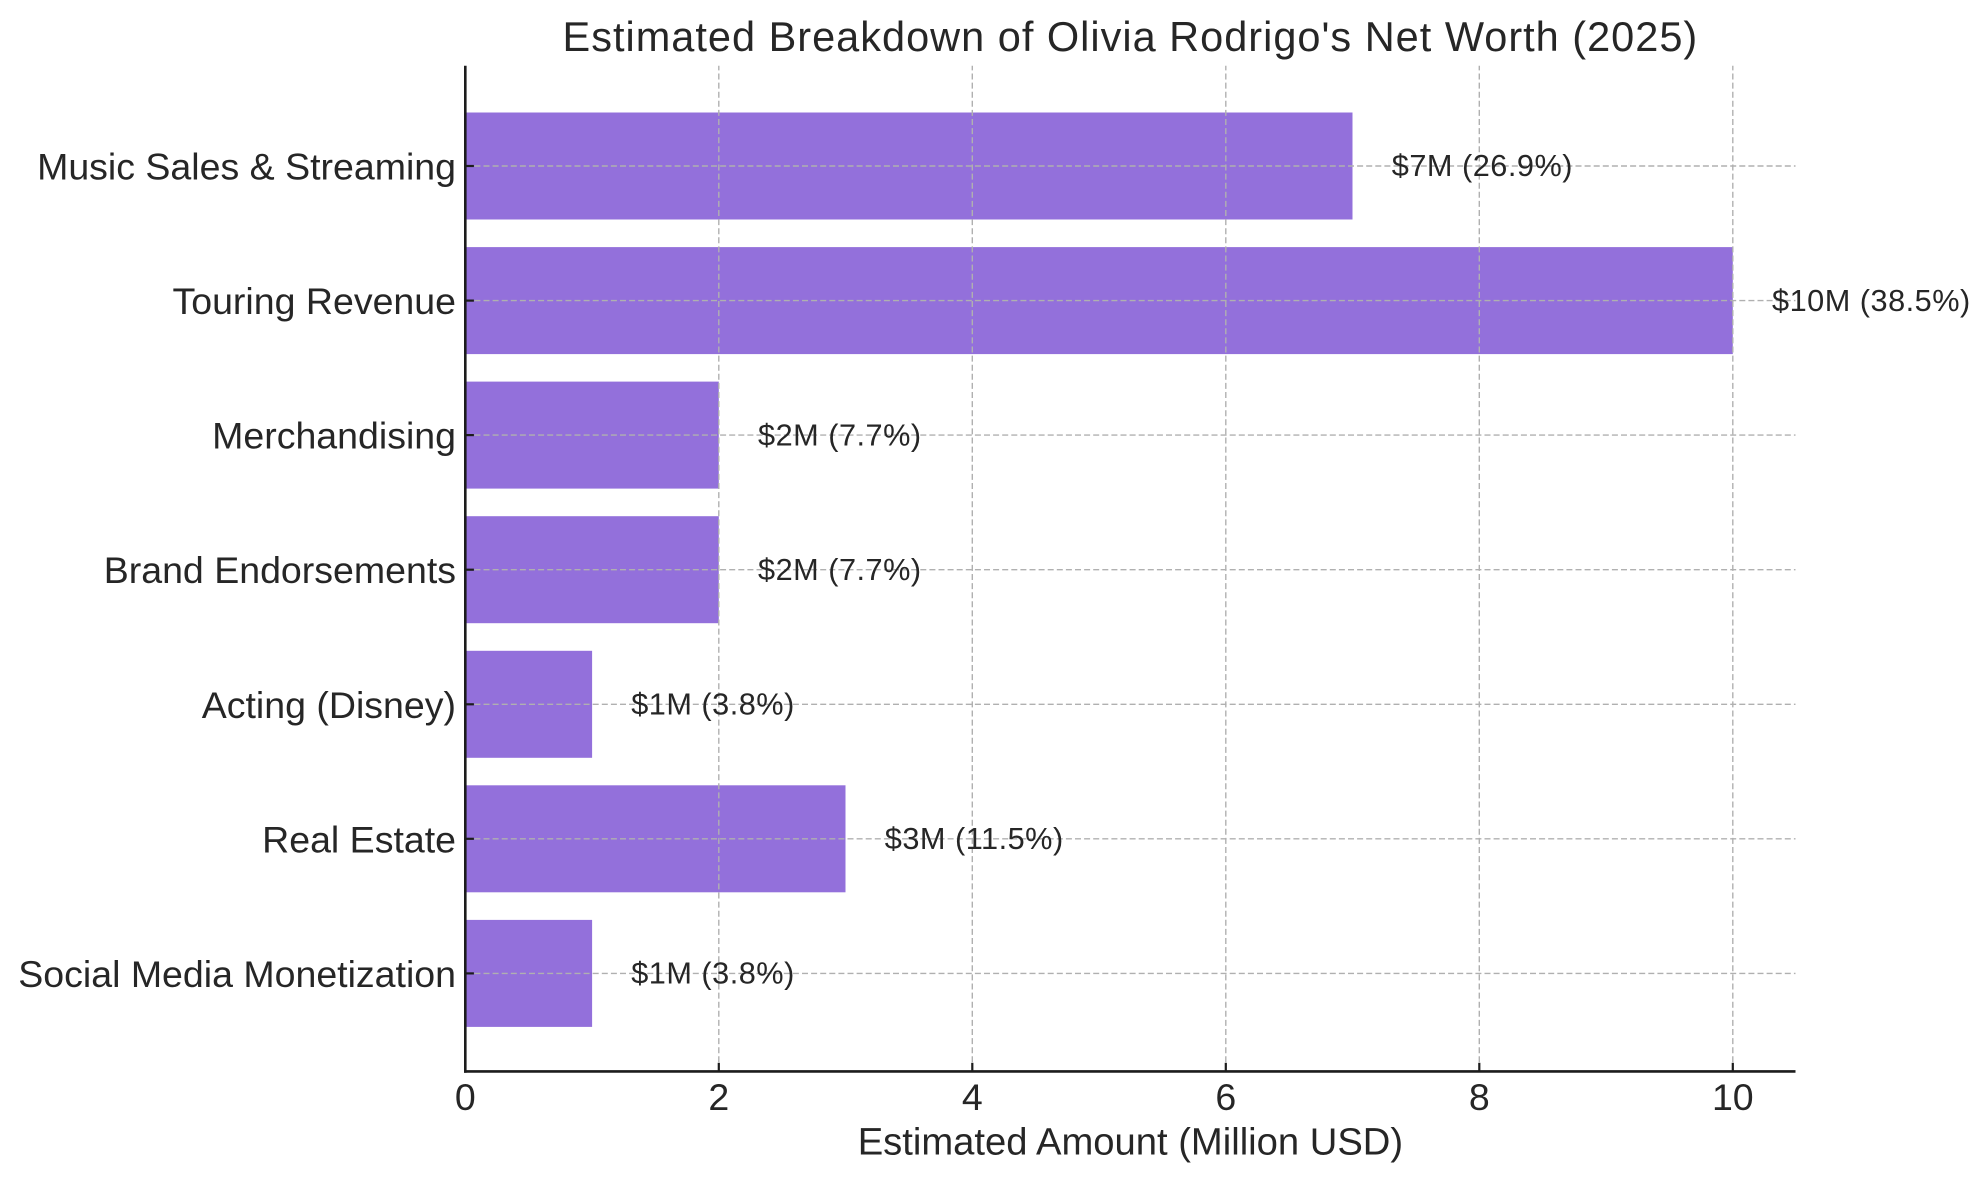  What do you see at coordinates (1479, 1097) in the screenshot?
I see `svg-text: 8` at bounding box center [1479, 1097].